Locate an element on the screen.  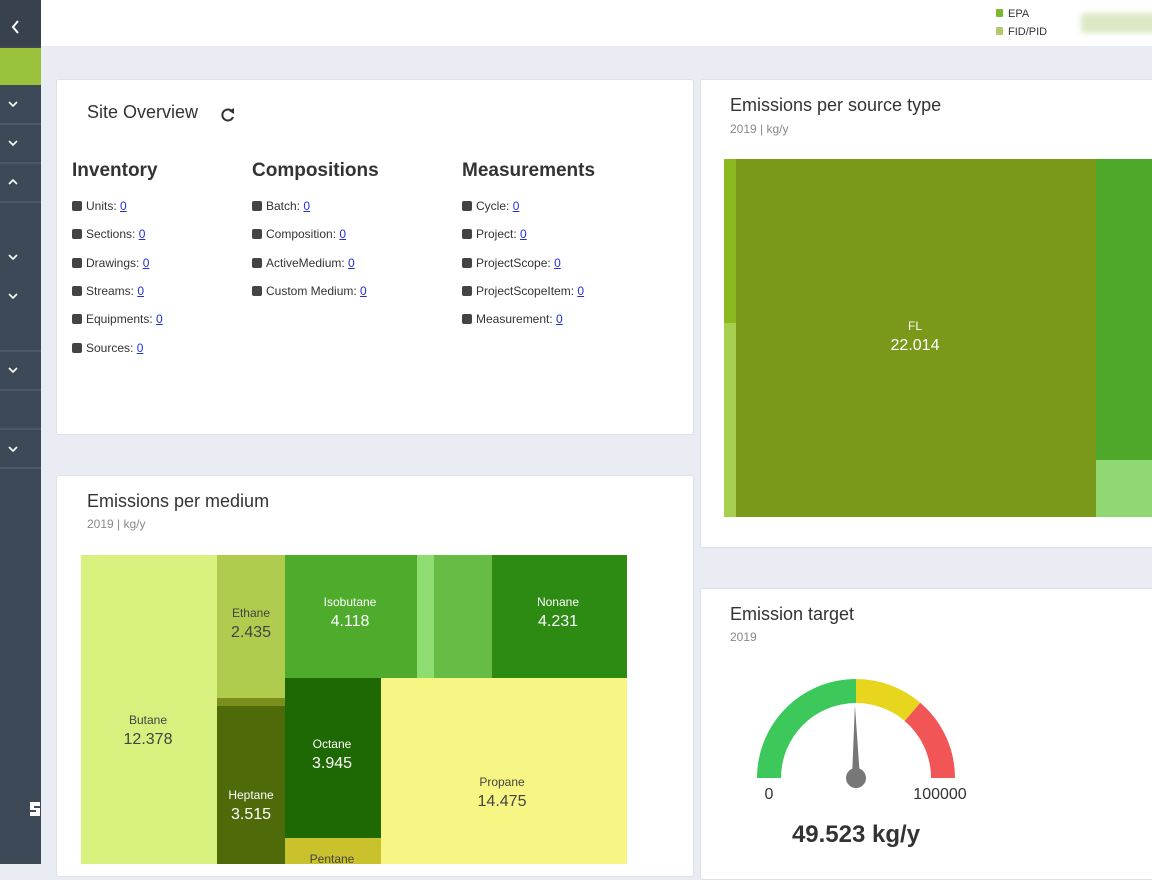
needle-hub is located at coordinates (856, 778).